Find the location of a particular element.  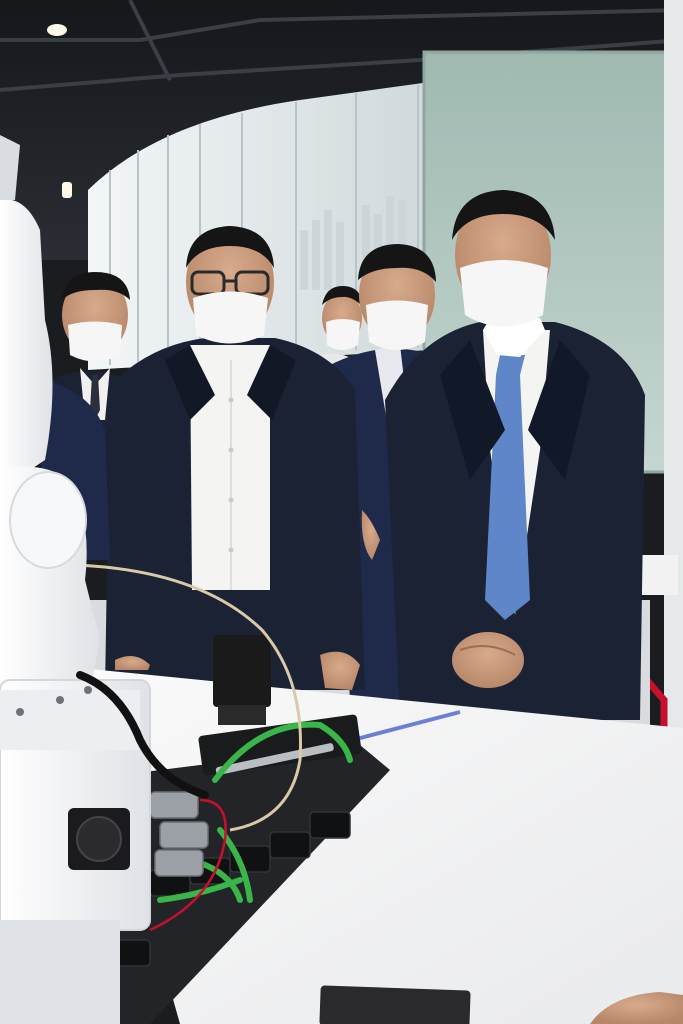

clear-tube is located at coordinates (188, 697).